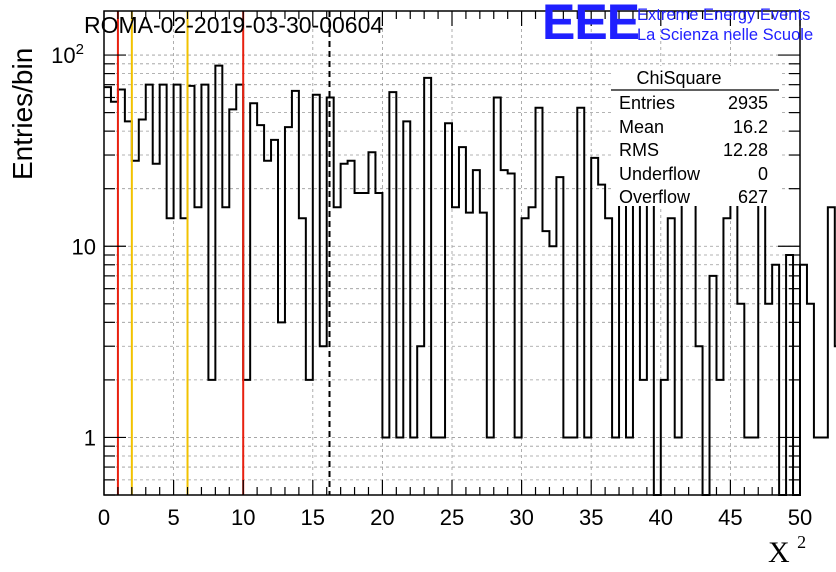 The image size is (836, 572). Describe the element at coordinates (763, 174) in the screenshot. I see `stats-value-underflow: 0` at that location.